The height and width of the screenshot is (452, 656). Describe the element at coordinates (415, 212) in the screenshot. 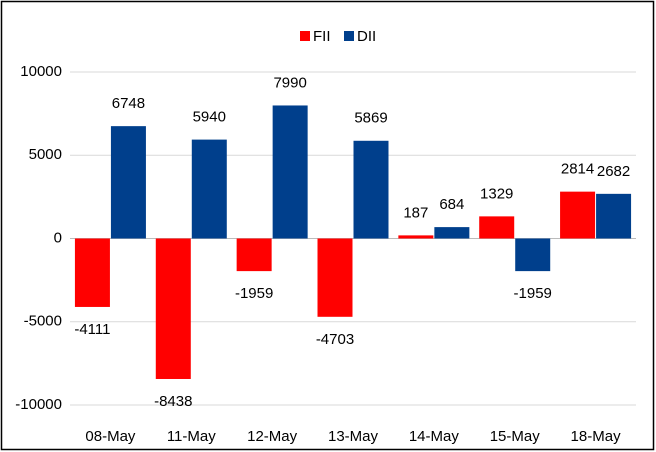

I see `data-label: 187` at that location.